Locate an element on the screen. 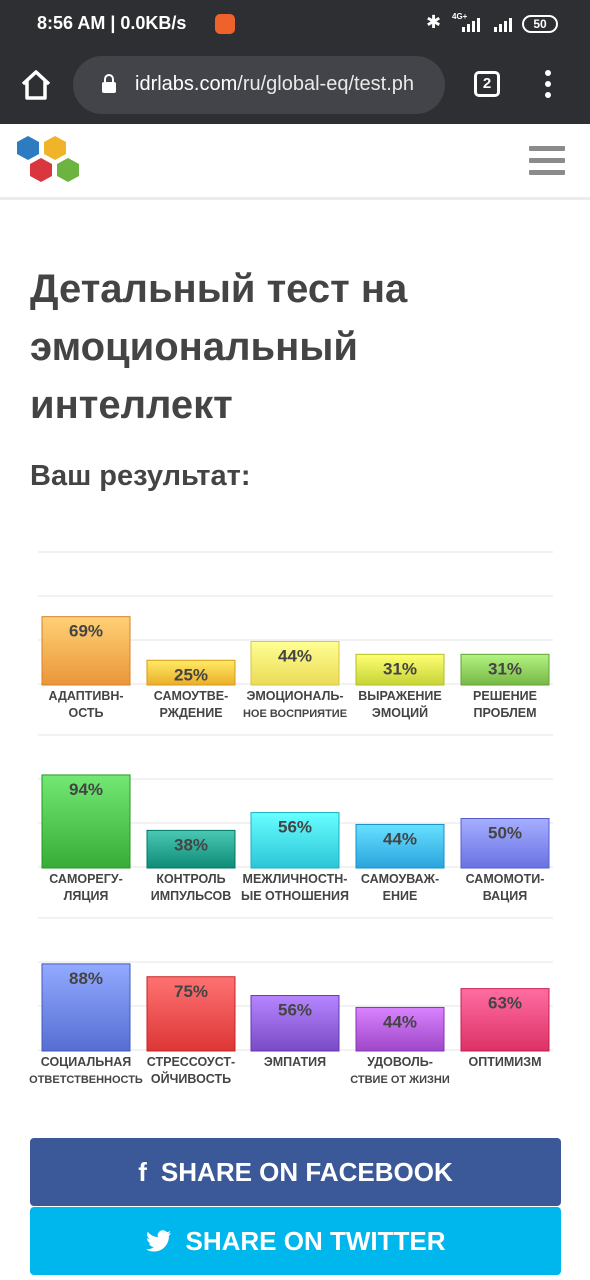  share-facebook-label: SHARE ON FACEBOOK is located at coordinates (306, 1171).